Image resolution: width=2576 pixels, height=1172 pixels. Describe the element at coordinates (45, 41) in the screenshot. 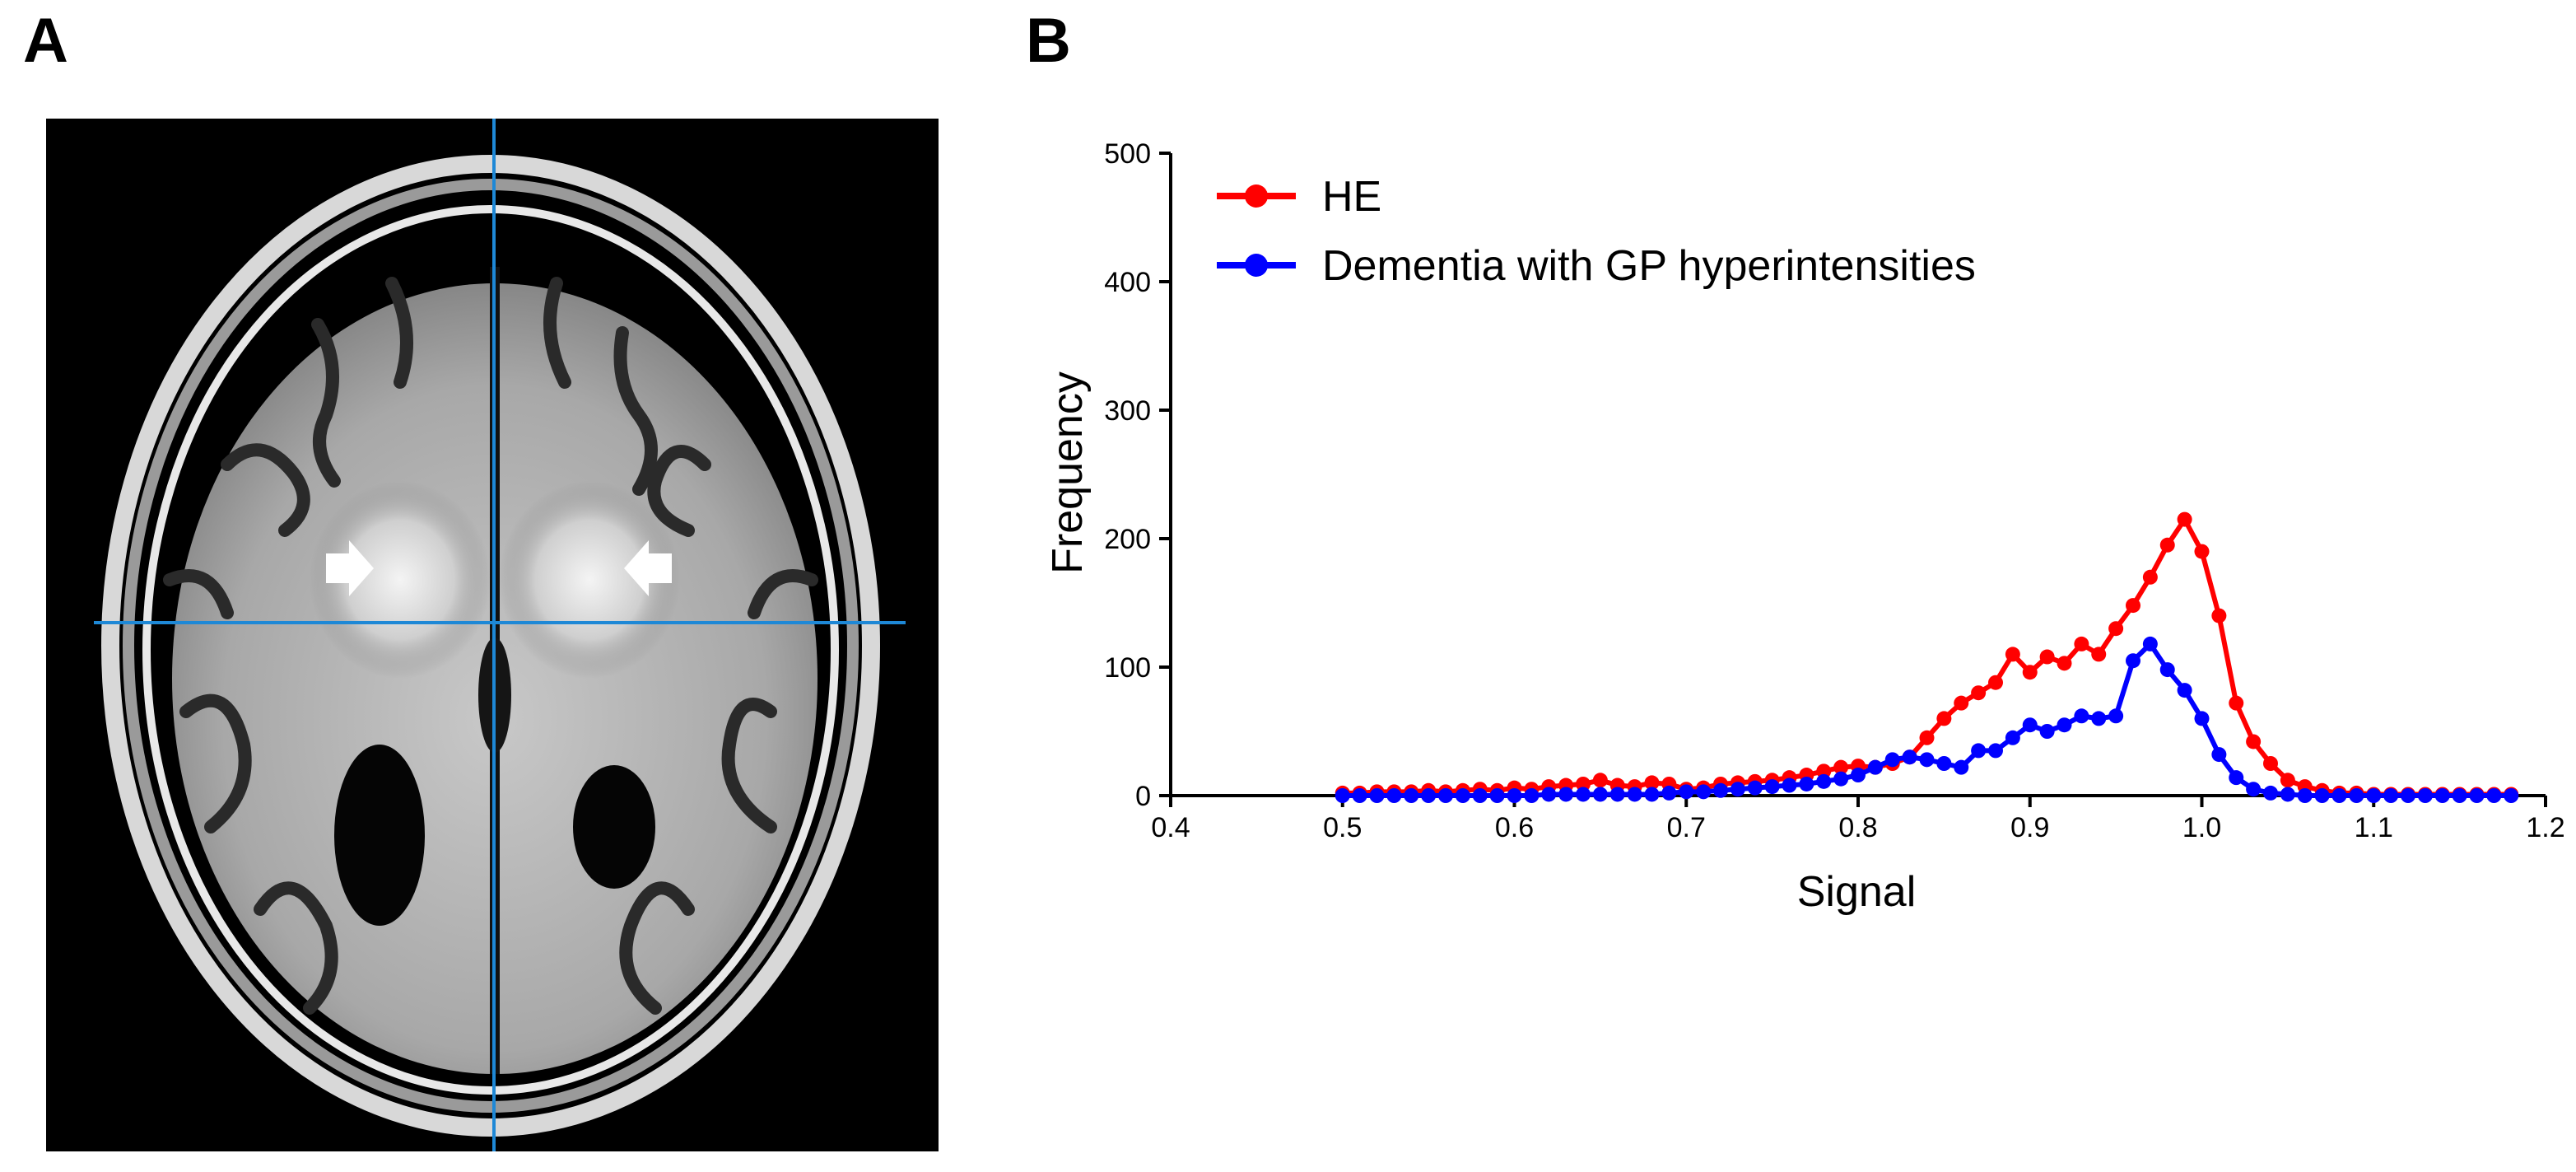

I see `panel-label-a: A` at that location.